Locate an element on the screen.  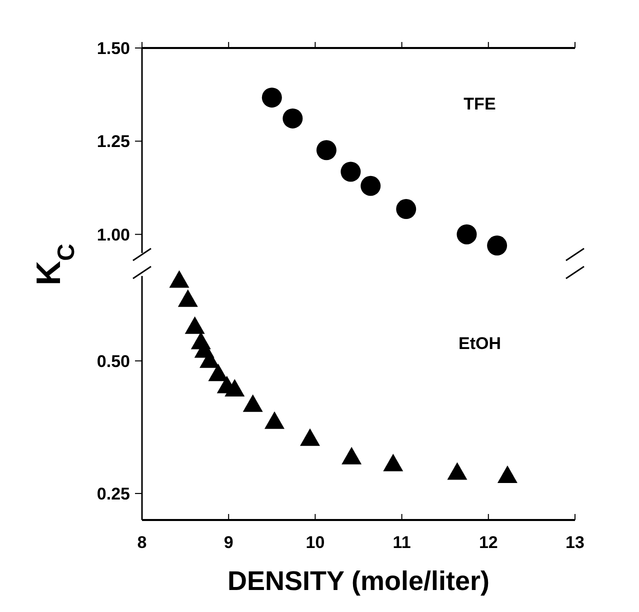
y-tick-label: 1.50 is located at coordinates (113, 48).